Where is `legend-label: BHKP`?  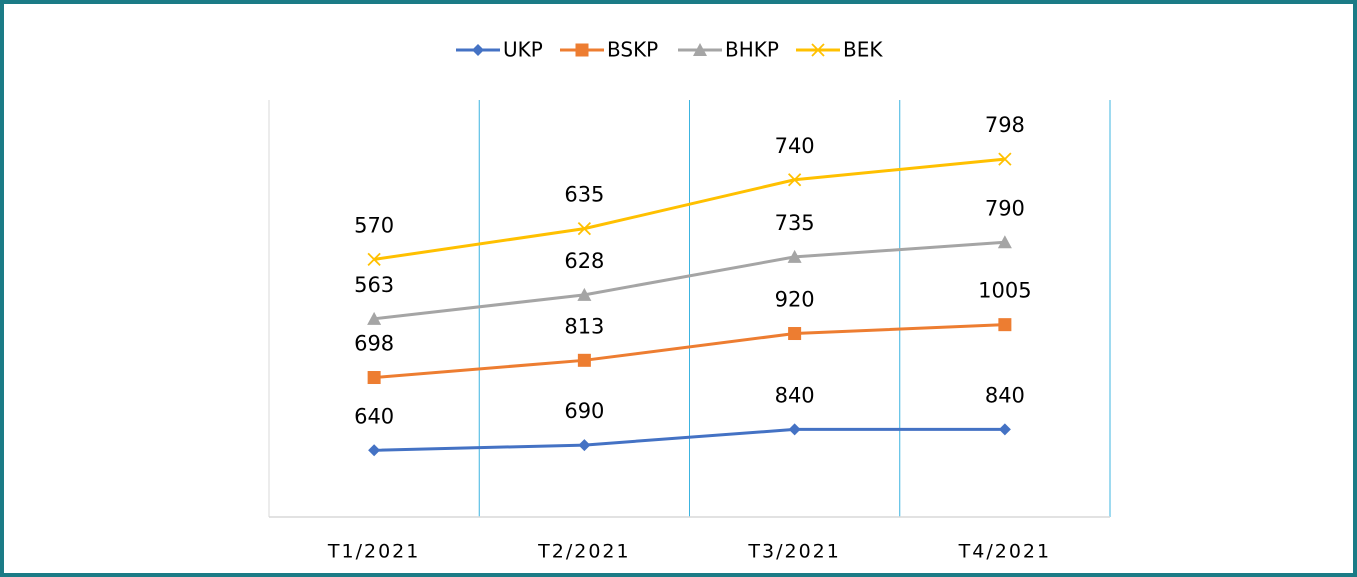 legend-label: BHKP is located at coordinates (752, 50).